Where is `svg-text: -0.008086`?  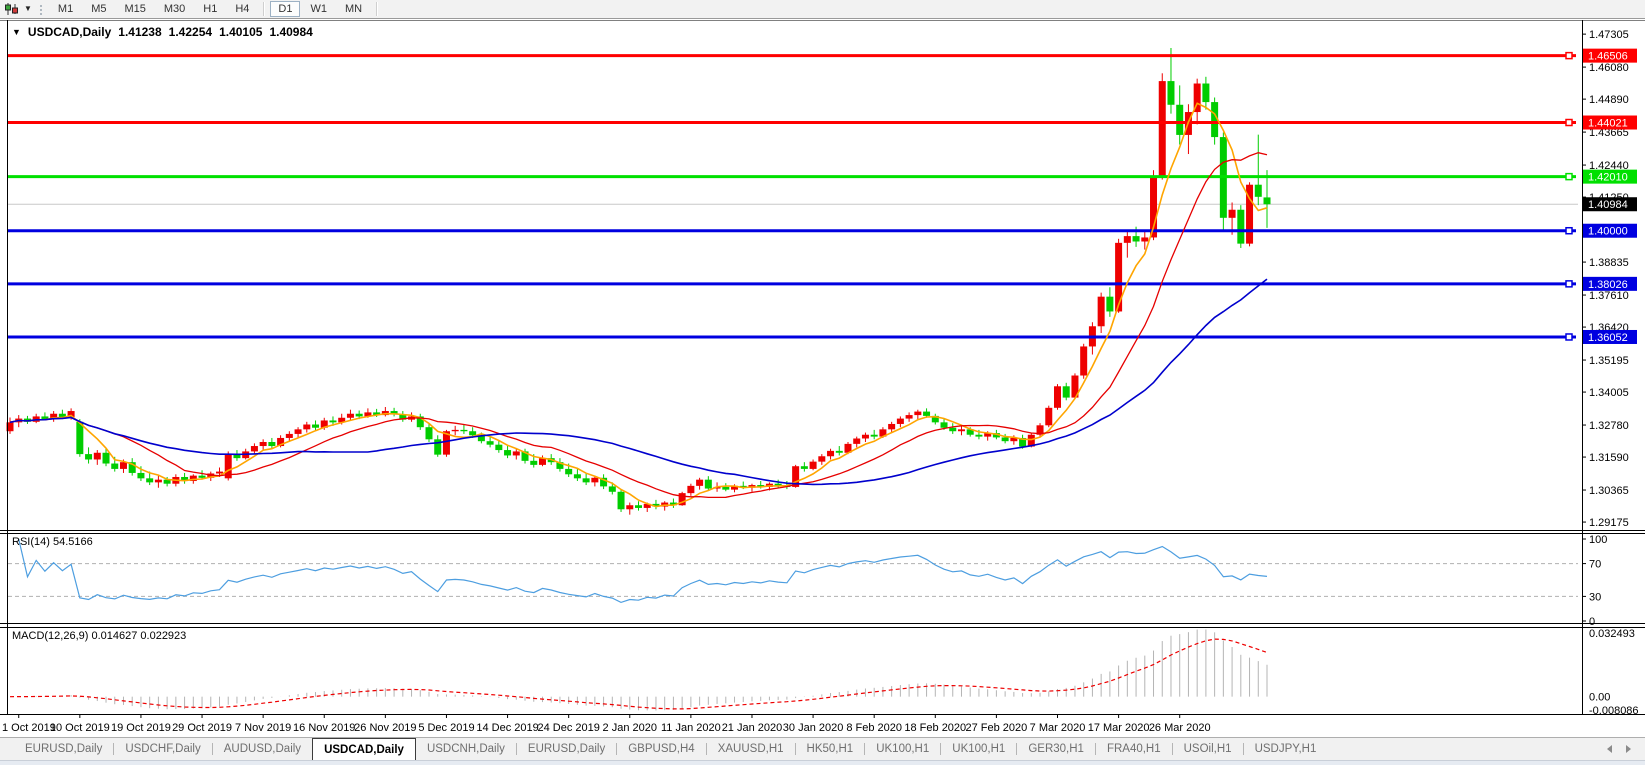
svg-text: -0.008086 is located at coordinates (1614, 711).